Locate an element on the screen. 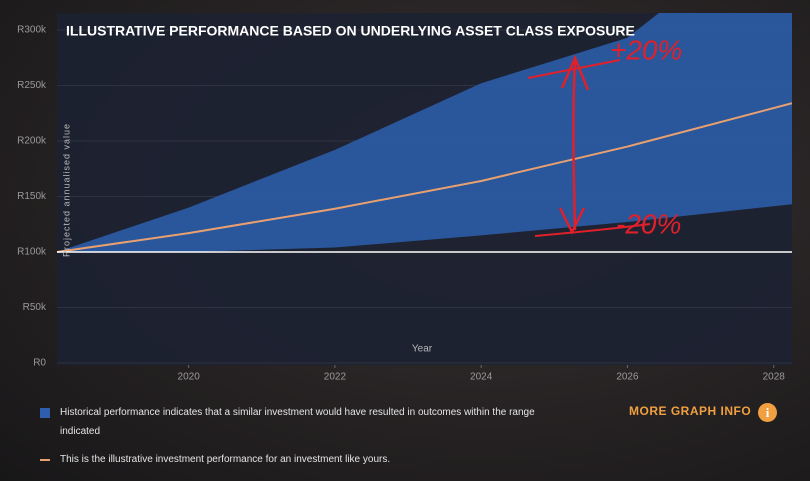  x-tick-label: 2028 is located at coordinates (774, 377).